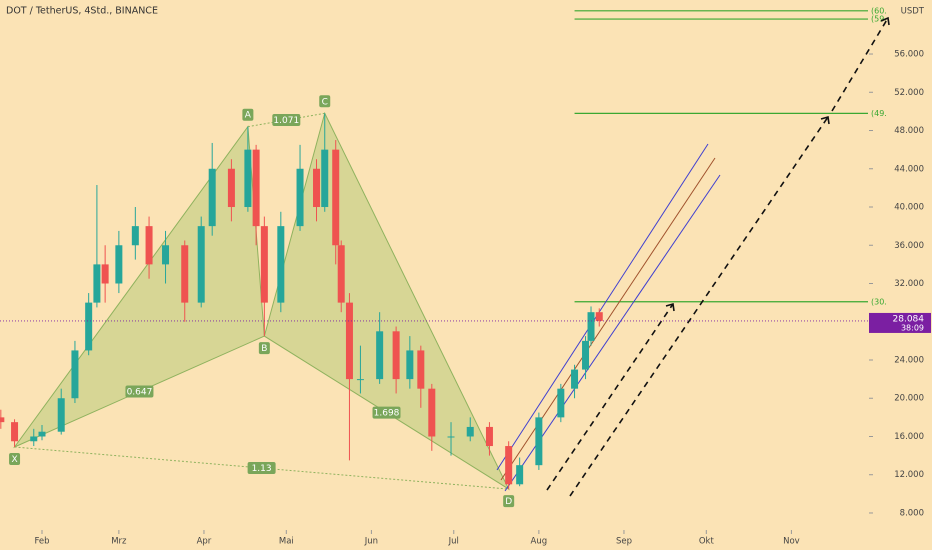 The image size is (932, 550). What do you see at coordinates (909, 246) in the screenshot?
I see `y-tick-label: 36.000` at bounding box center [909, 246].